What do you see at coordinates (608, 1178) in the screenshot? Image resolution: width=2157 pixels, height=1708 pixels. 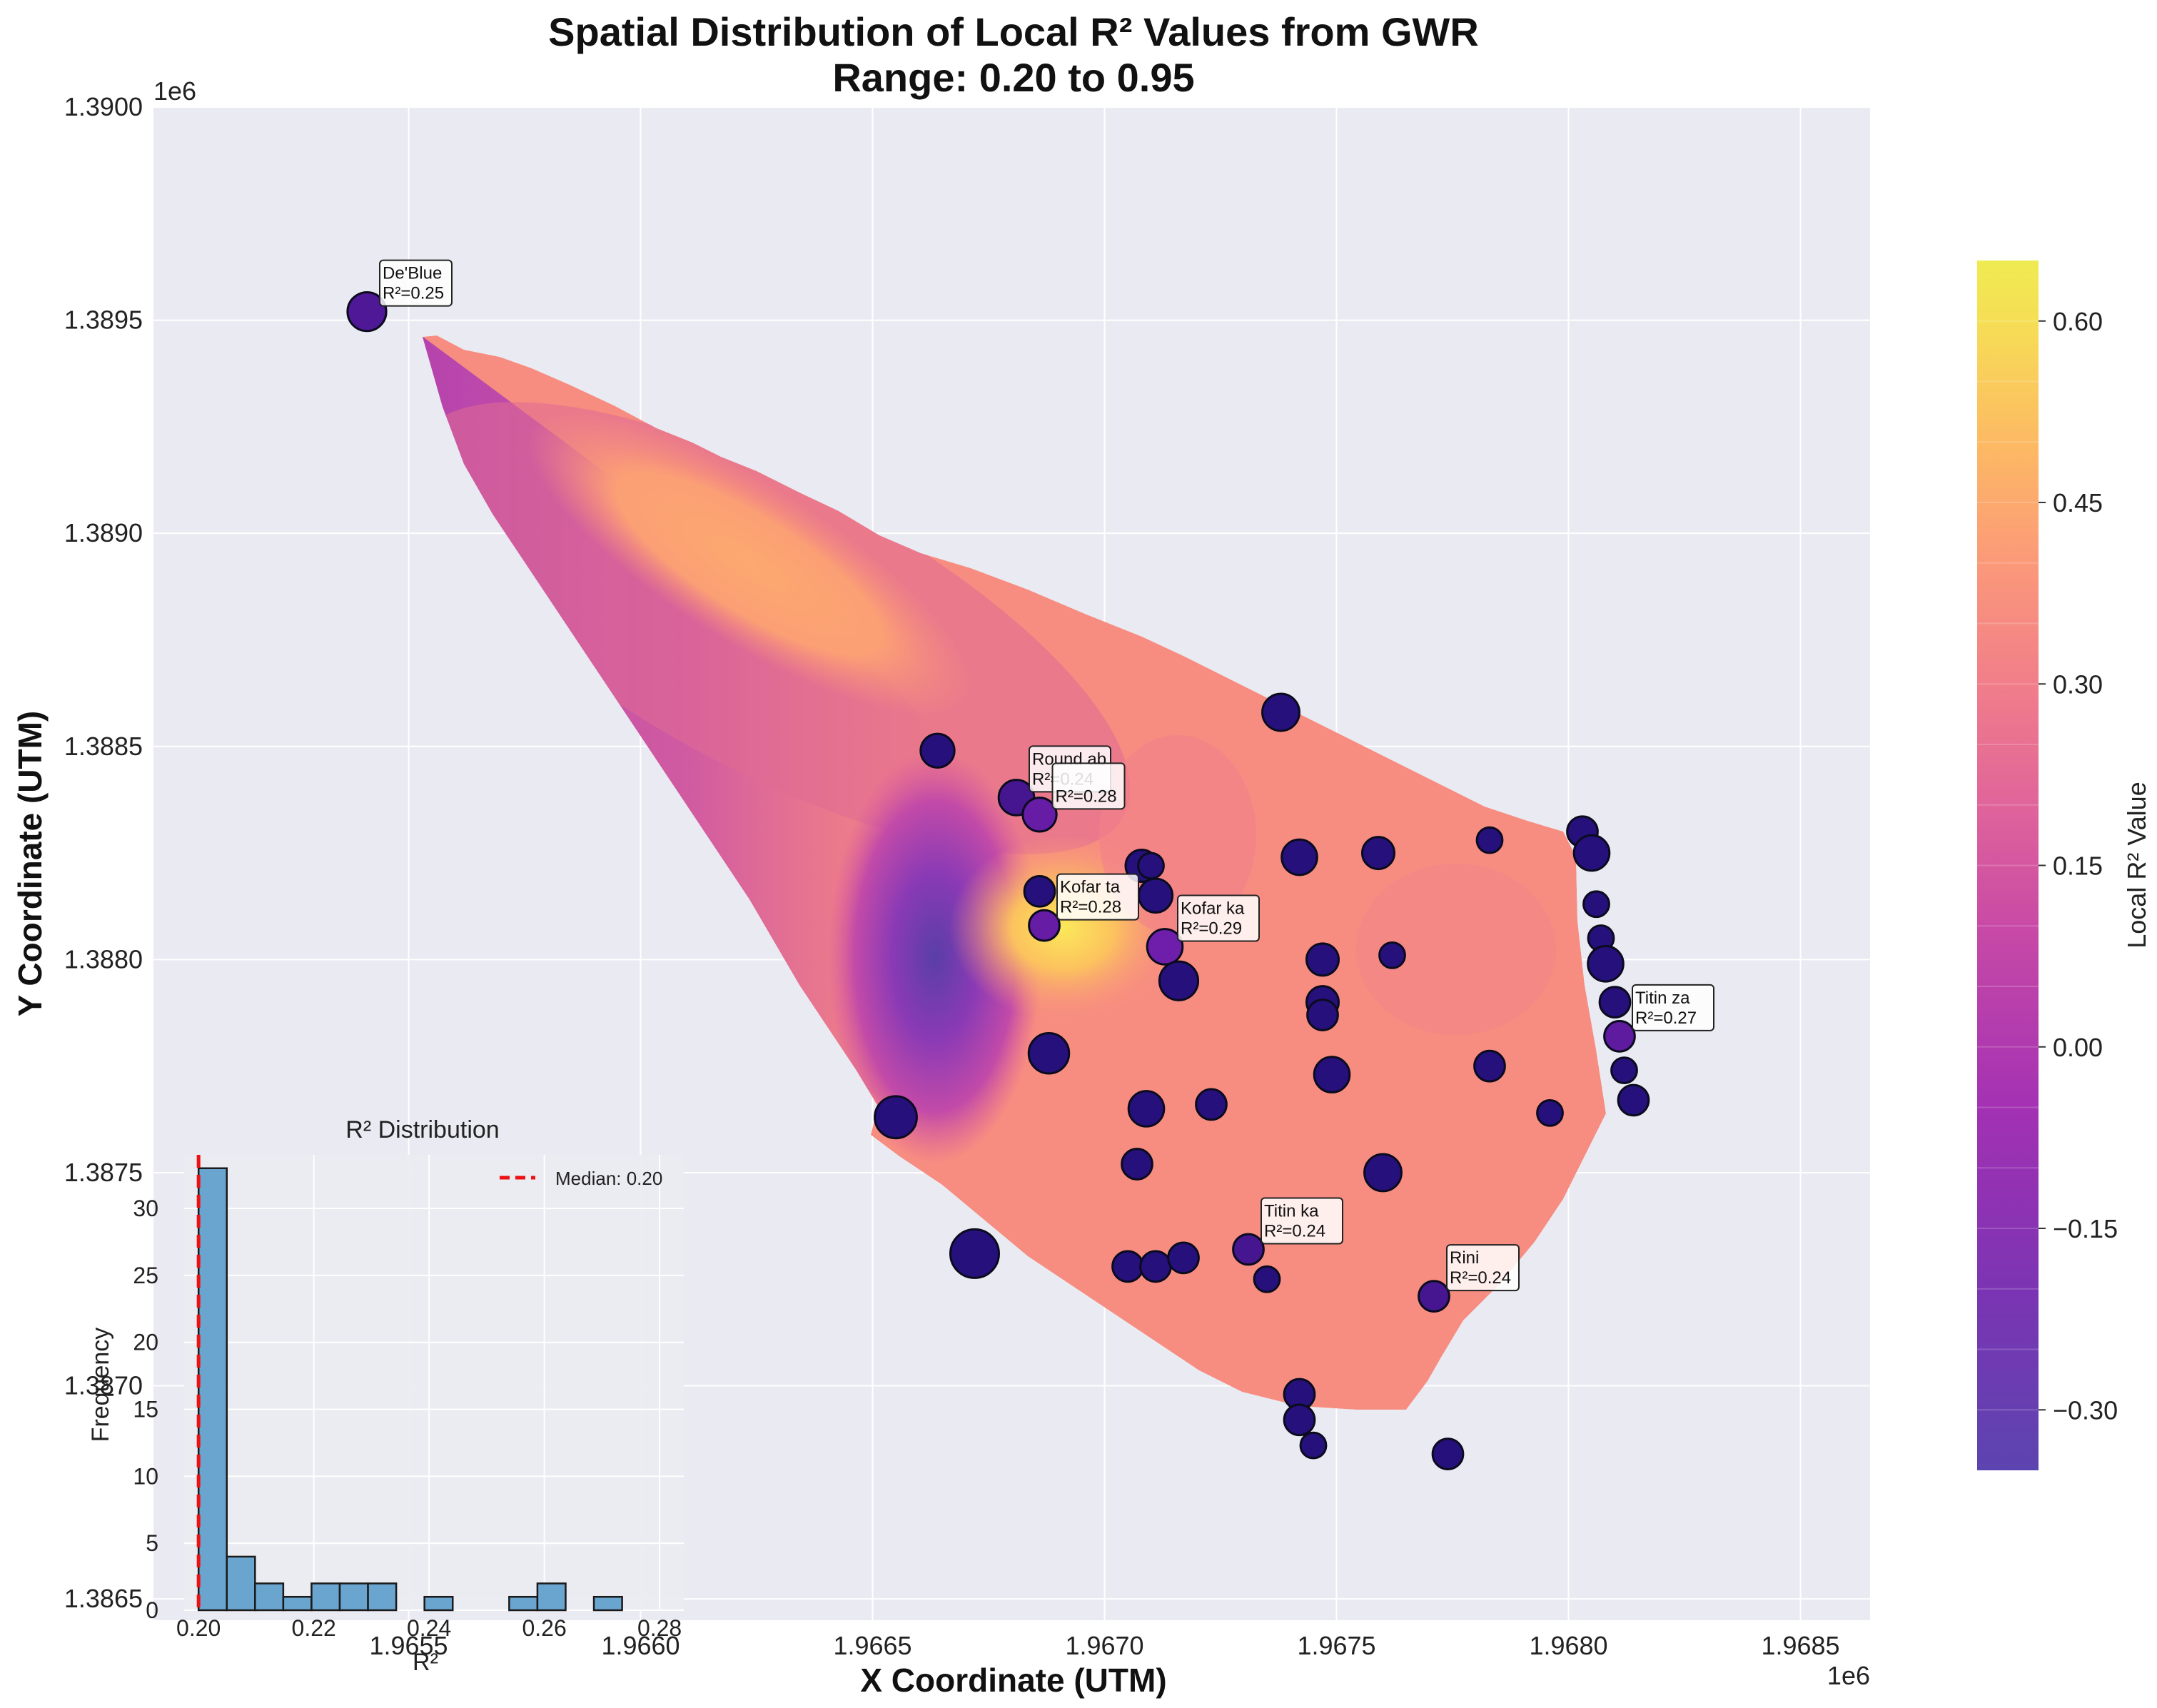 I see `legend-label: Median: 0.20` at bounding box center [608, 1178].